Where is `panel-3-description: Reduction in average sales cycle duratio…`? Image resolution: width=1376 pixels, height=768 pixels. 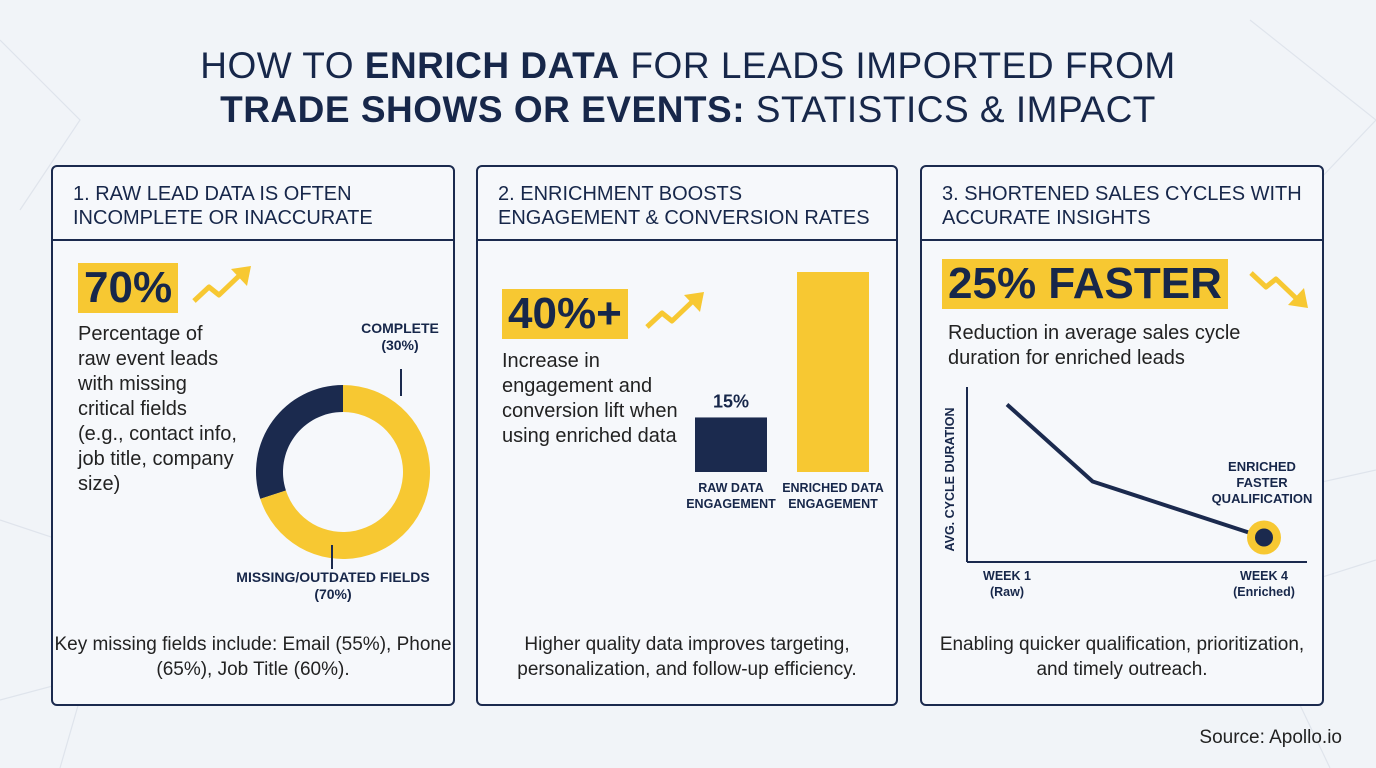 panel-3-description: Reduction in average sales cycle duratio… is located at coordinates (1094, 345).